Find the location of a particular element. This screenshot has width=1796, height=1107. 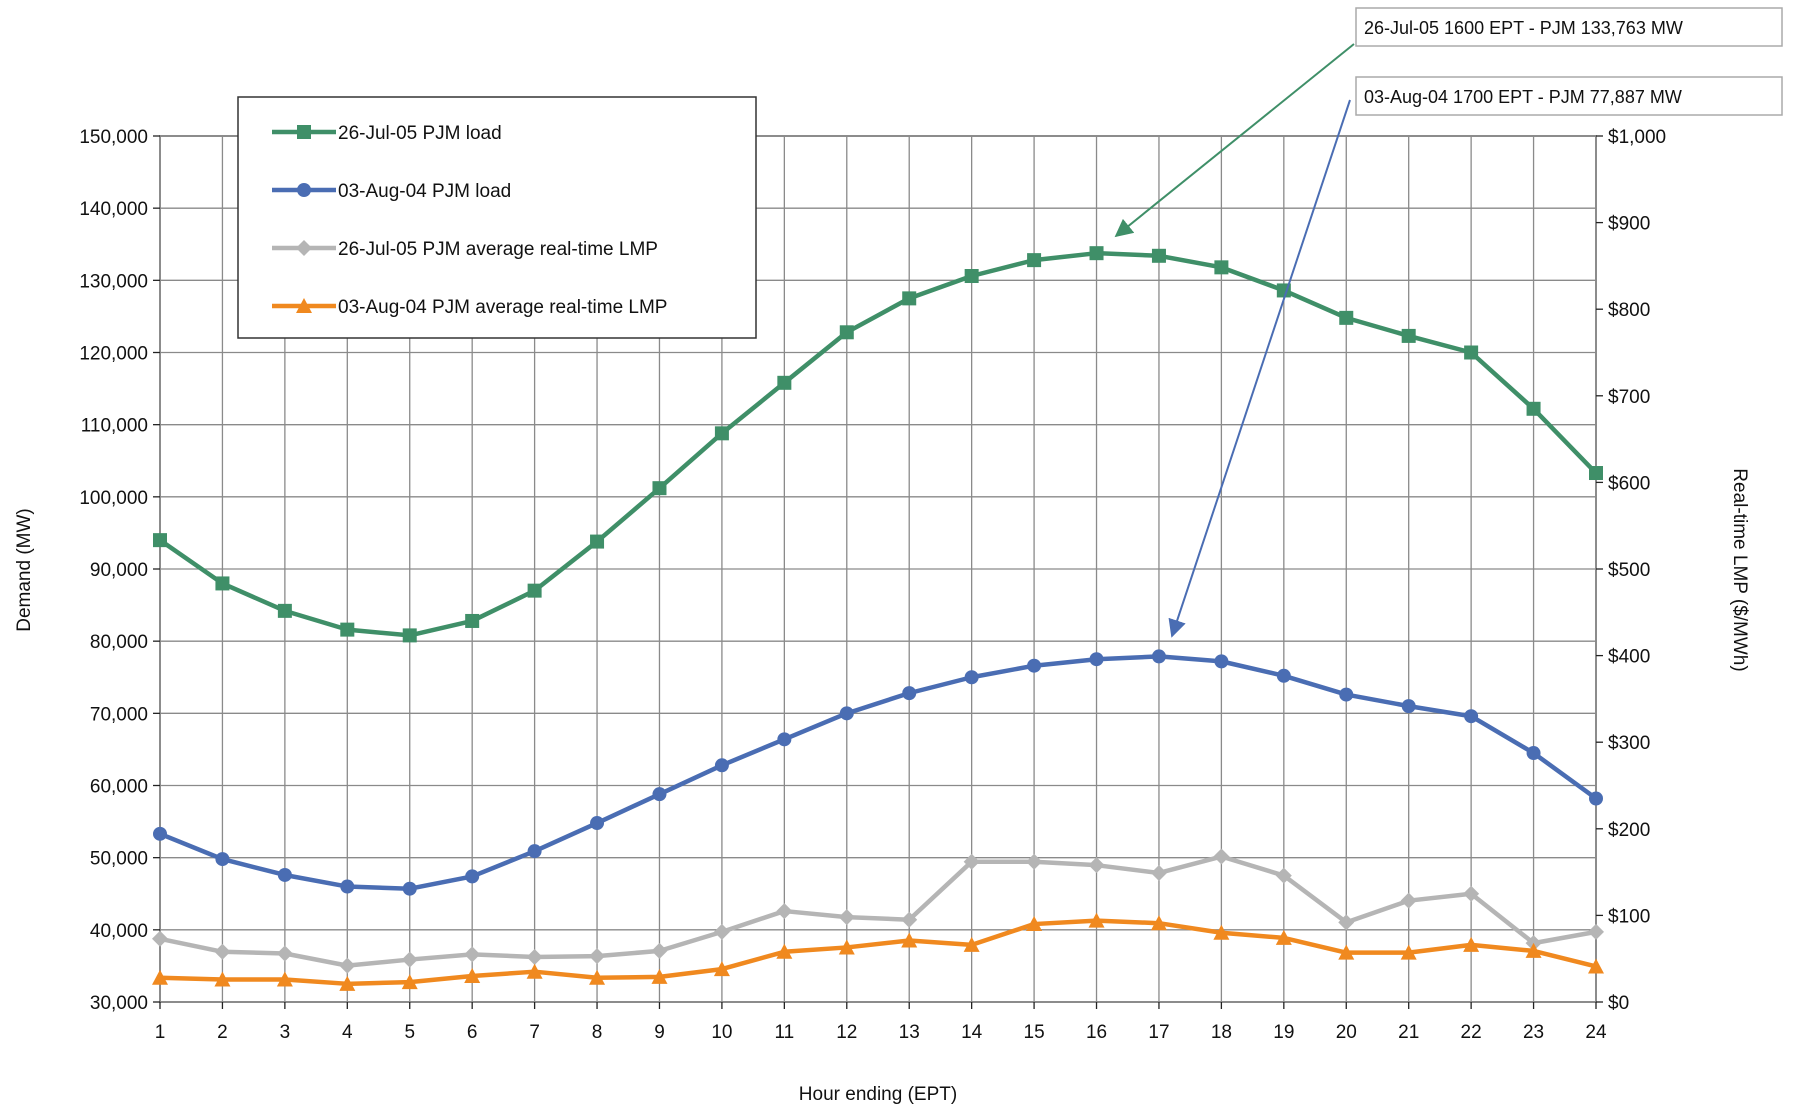

y-left-tick-label: 50,000 is located at coordinates (119, 859).